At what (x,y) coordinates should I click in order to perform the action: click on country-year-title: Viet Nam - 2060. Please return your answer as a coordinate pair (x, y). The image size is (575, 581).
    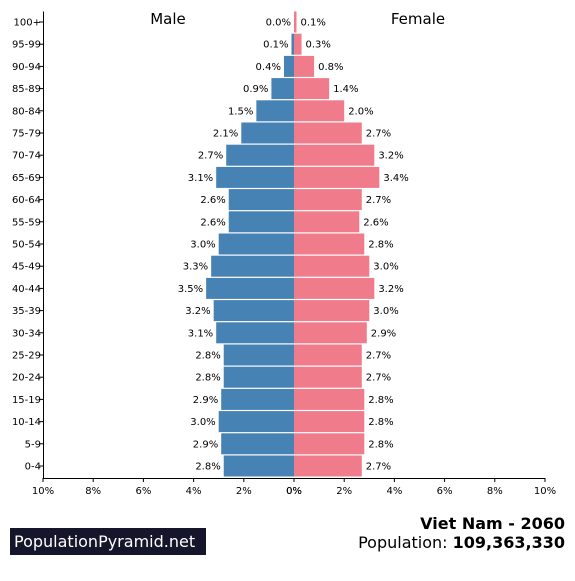
    Looking at the image, I should click on (492, 523).